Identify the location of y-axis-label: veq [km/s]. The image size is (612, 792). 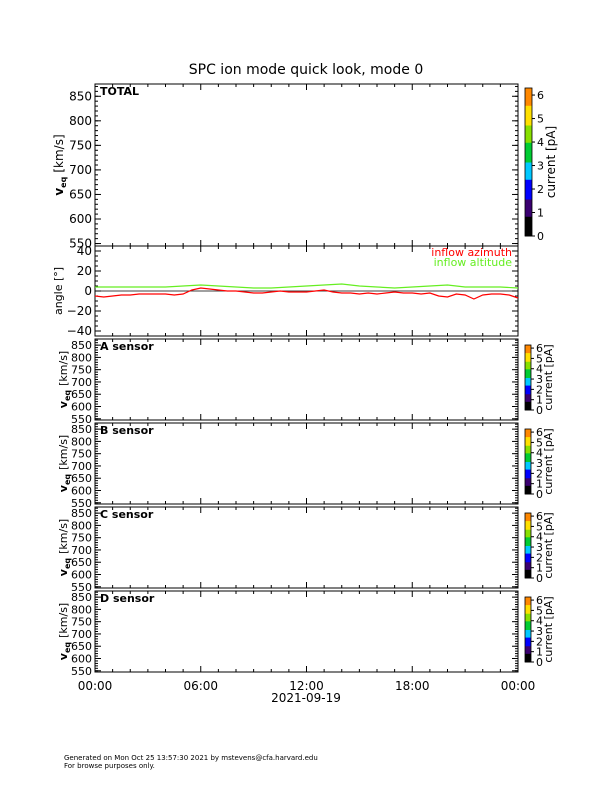
(64, 631).